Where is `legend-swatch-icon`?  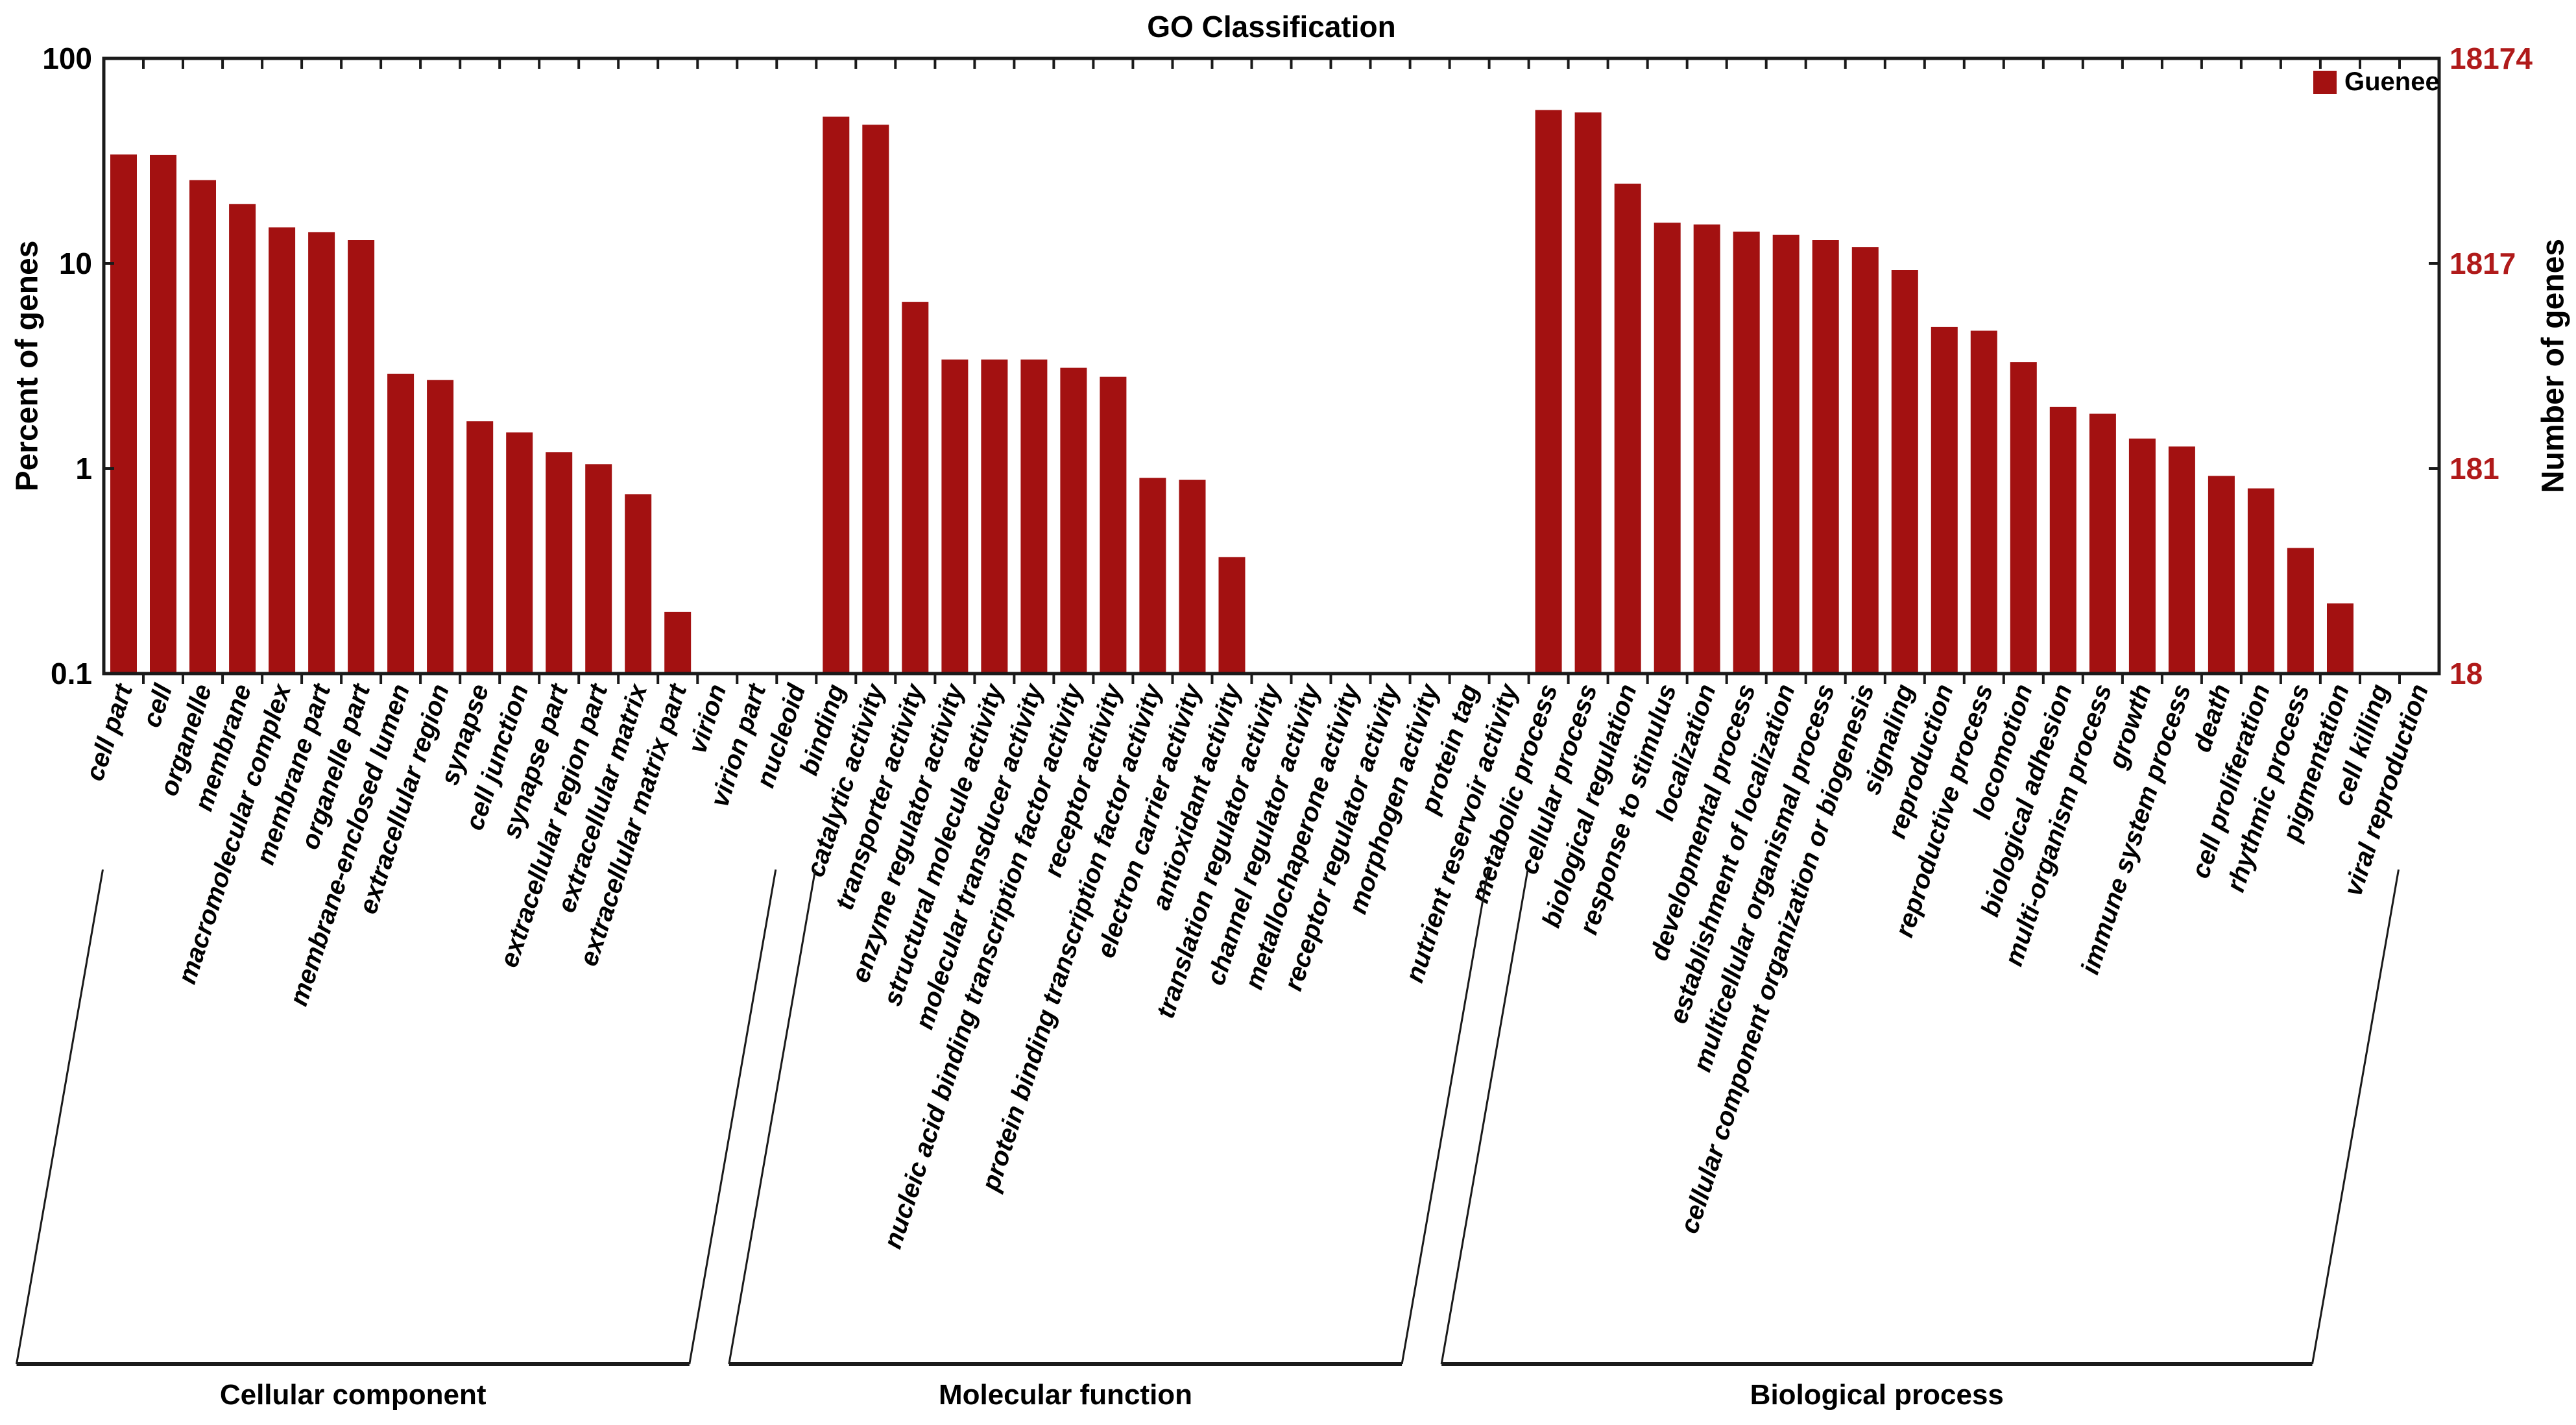 legend-swatch-icon is located at coordinates (2325, 82).